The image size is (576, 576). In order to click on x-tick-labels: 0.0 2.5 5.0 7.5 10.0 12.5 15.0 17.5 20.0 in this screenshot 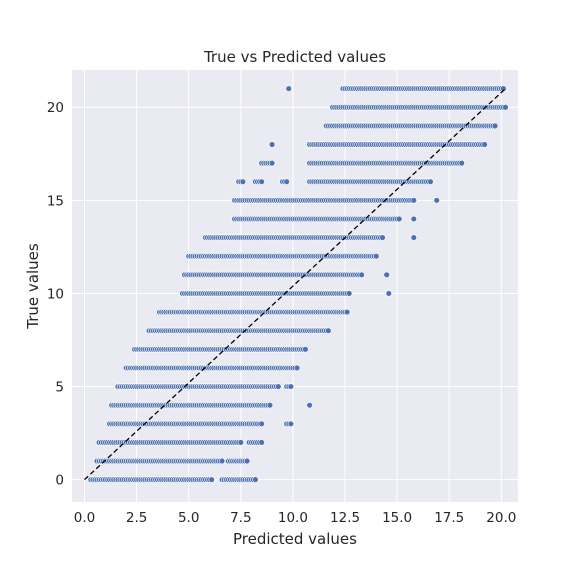, I will do `click(295, 518)`.